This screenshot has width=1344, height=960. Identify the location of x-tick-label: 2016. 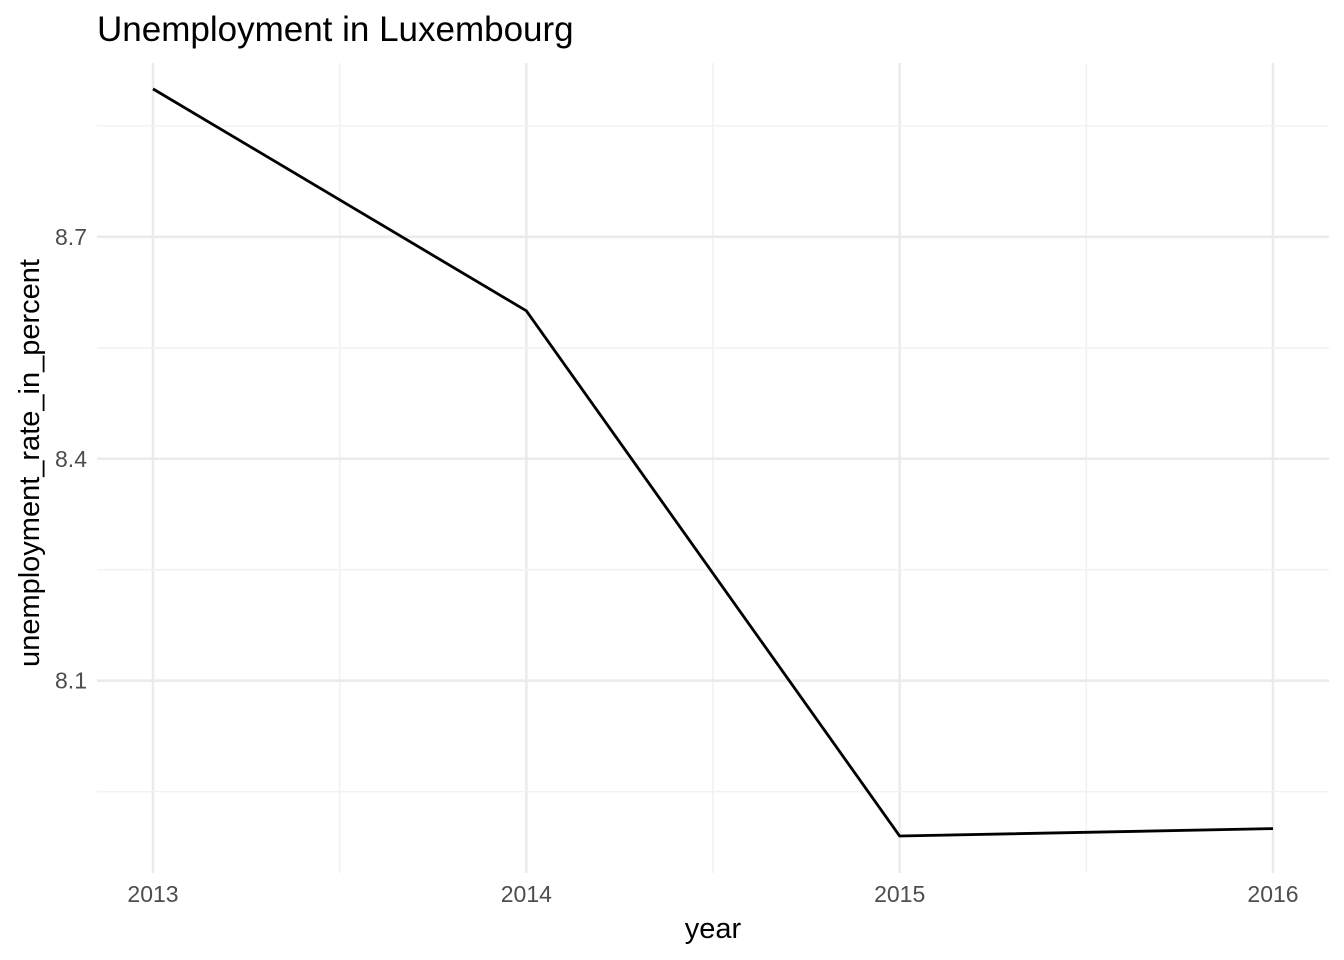
(1272, 894).